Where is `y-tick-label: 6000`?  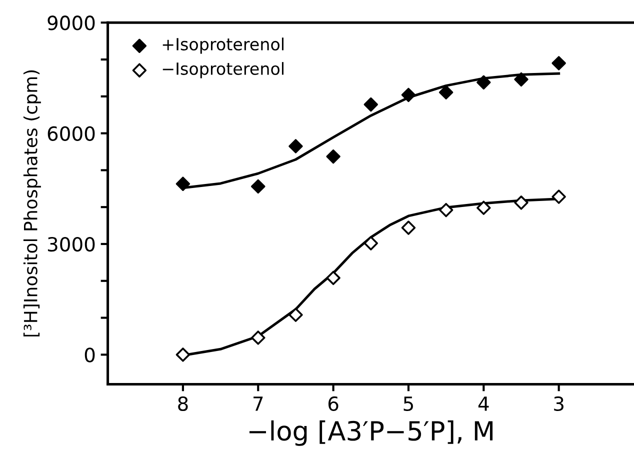 y-tick-label: 6000 is located at coordinates (71, 133).